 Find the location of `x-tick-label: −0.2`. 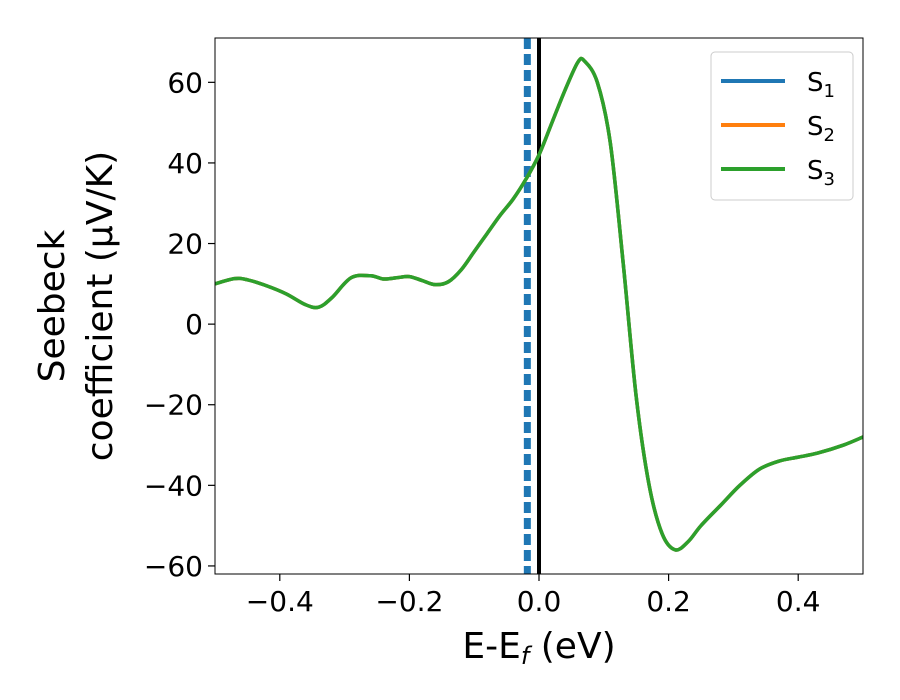

x-tick-label: −0.2 is located at coordinates (409, 601).